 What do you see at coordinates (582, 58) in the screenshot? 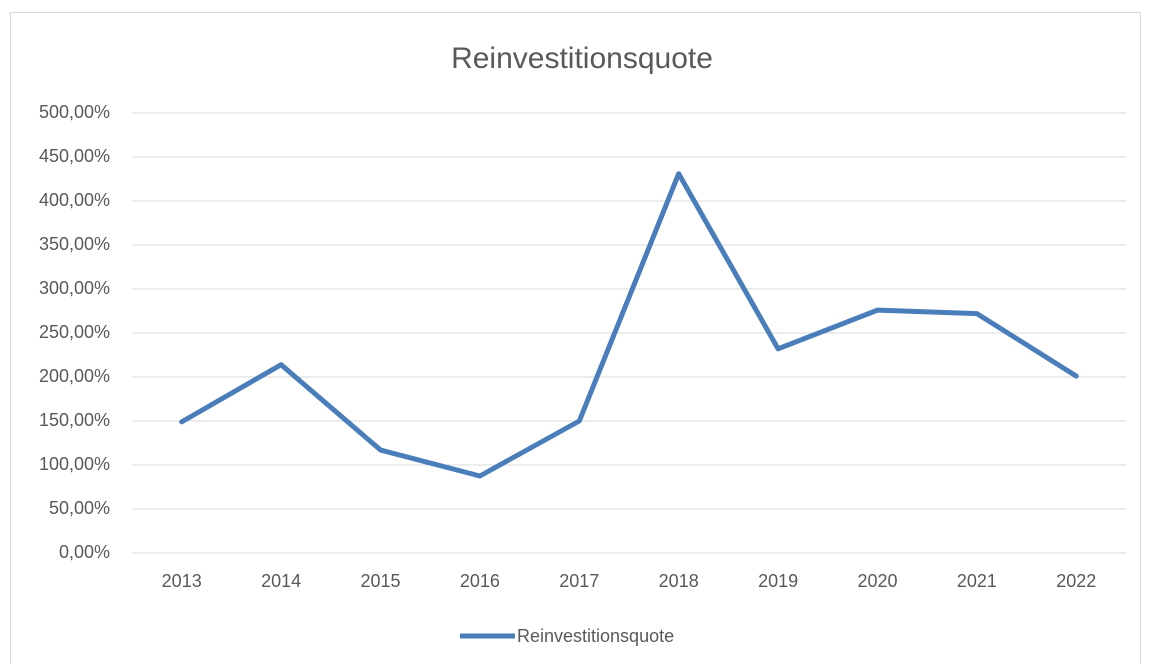
I see `chart-title: Reinvestitionsquote` at bounding box center [582, 58].